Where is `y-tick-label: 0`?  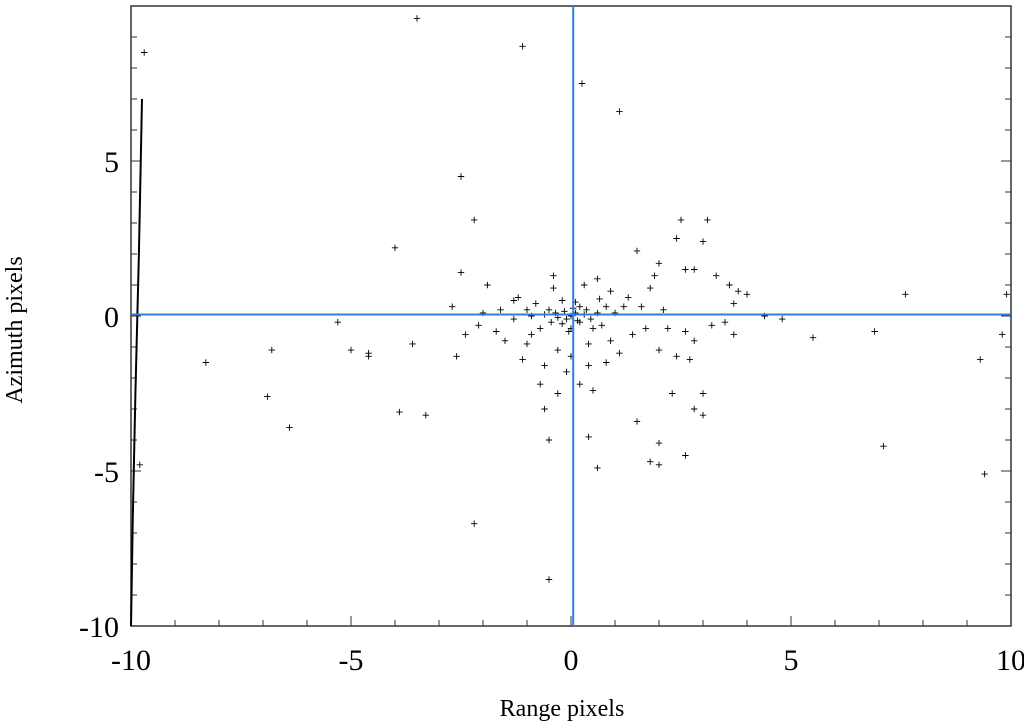
y-tick-label: 0 is located at coordinates (111, 317).